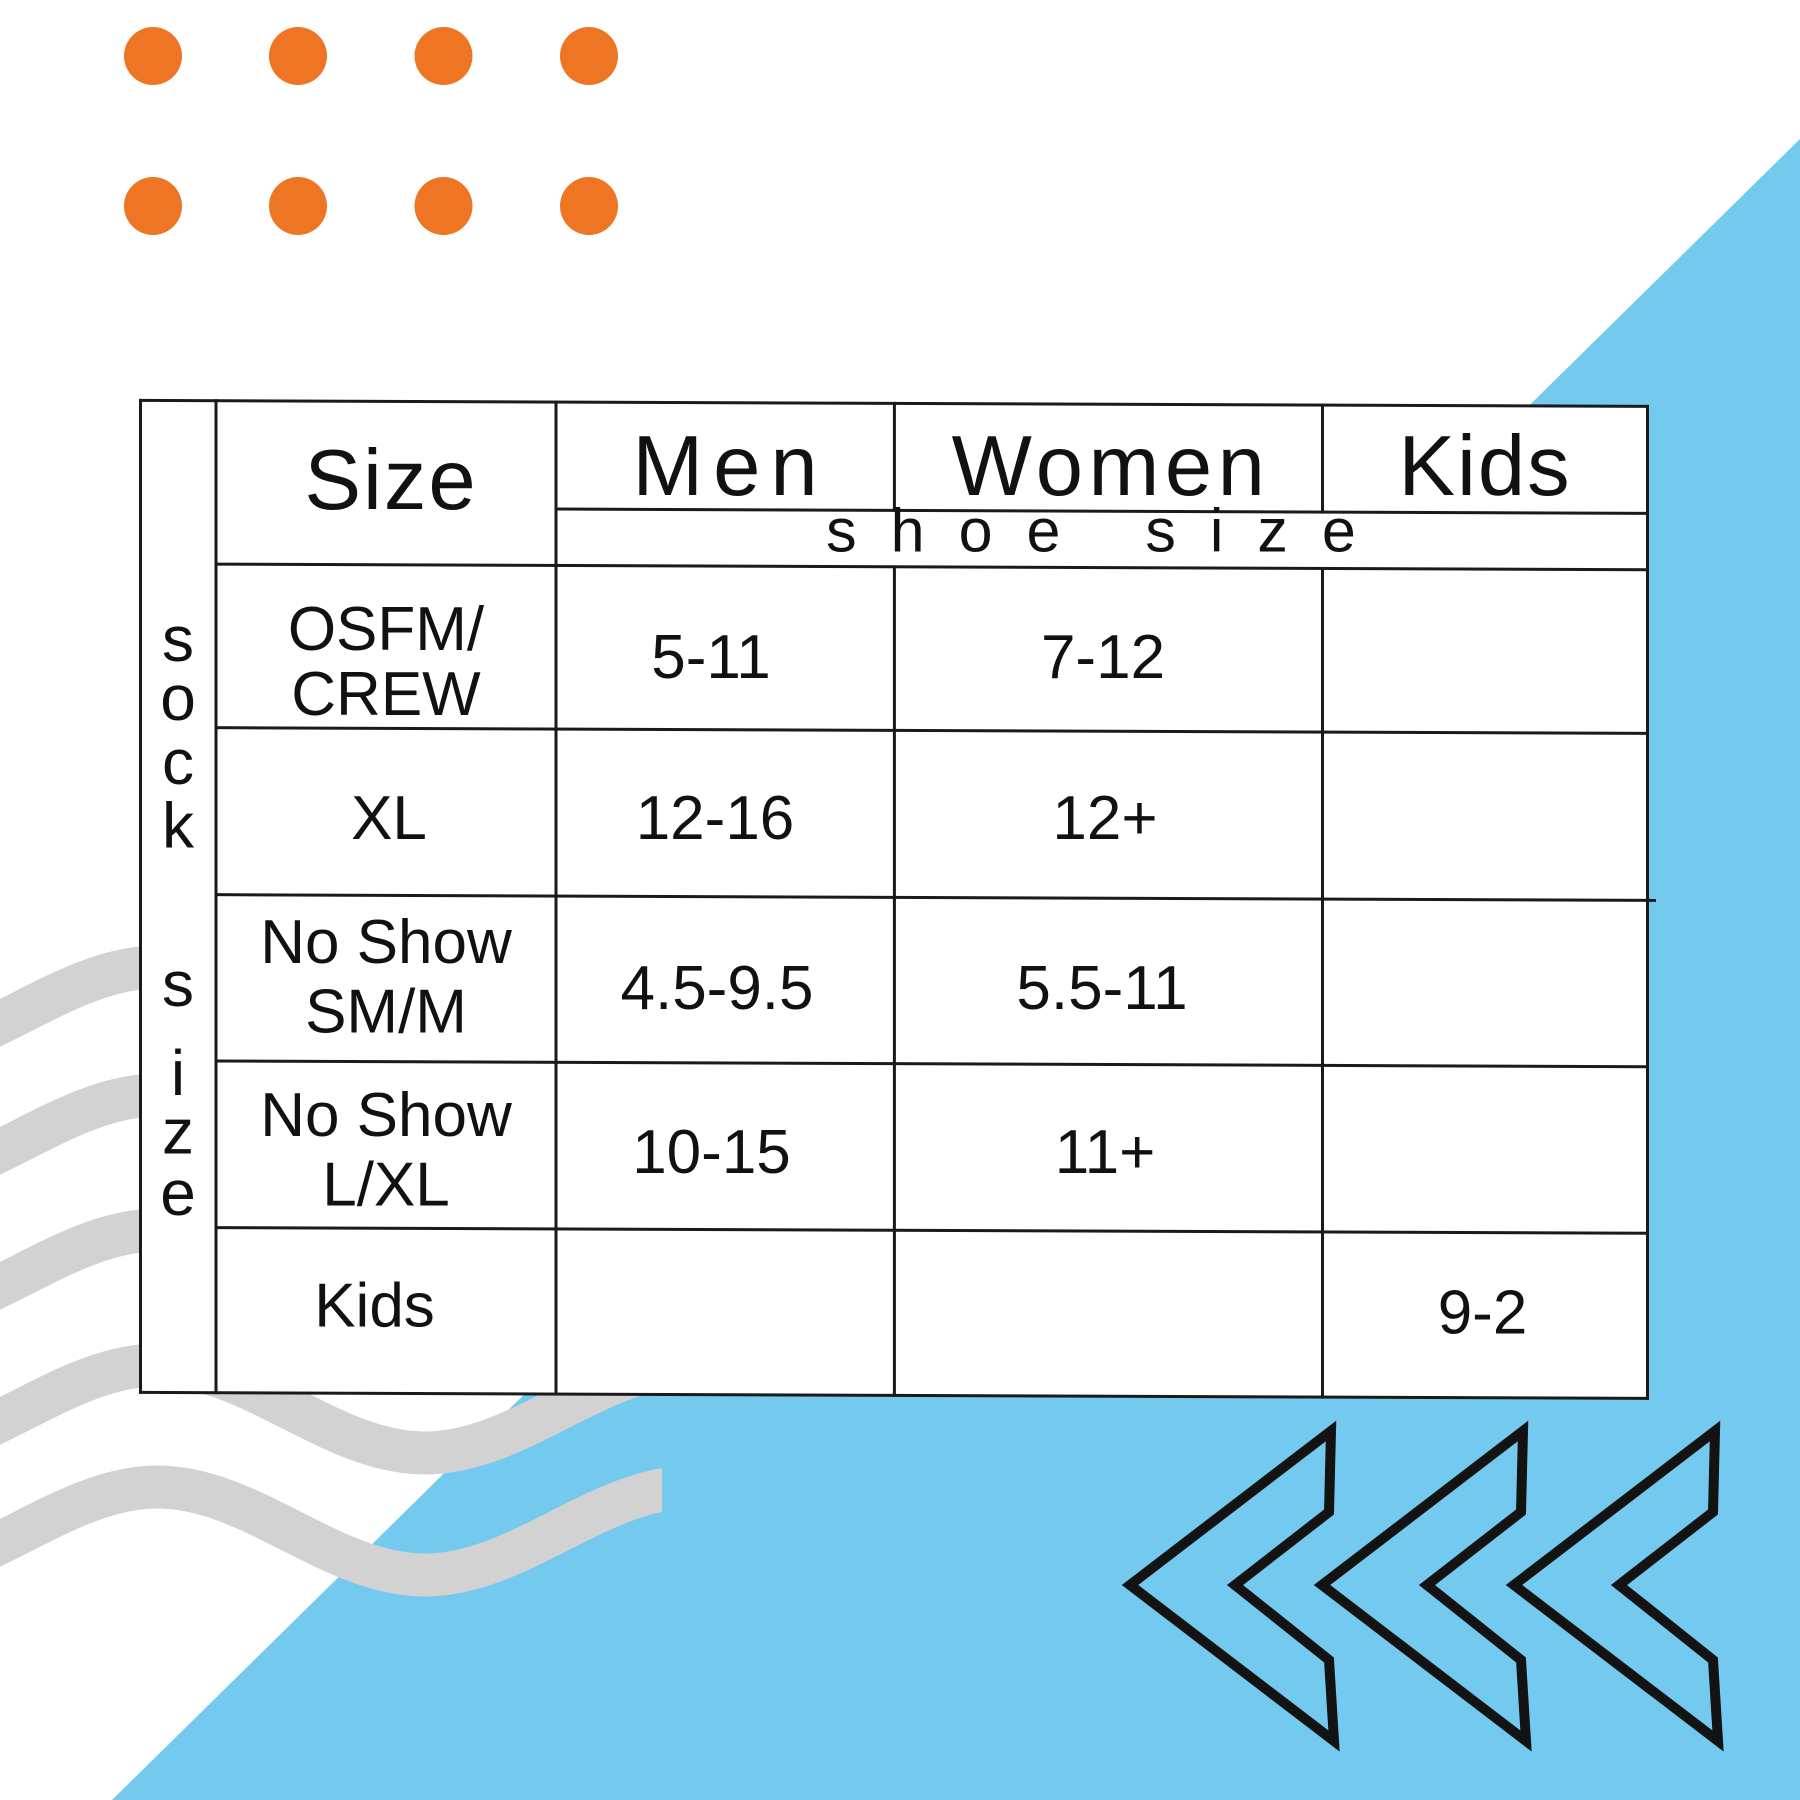 The width and height of the screenshot is (1800, 1800). I want to click on svg-text: SM/M, so click(386, 1012).